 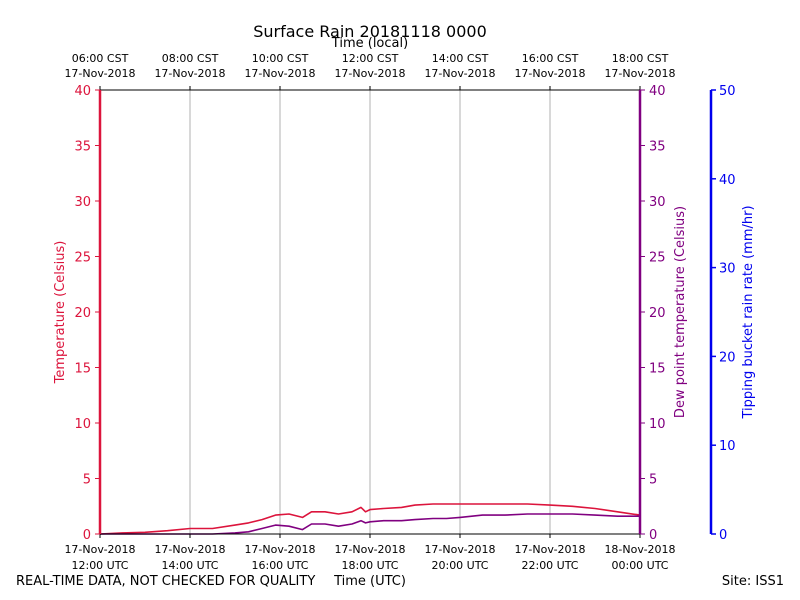 What do you see at coordinates (550, 58) in the screenshot?
I see `x-tick-label-local-time: 16:00 CST` at bounding box center [550, 58].